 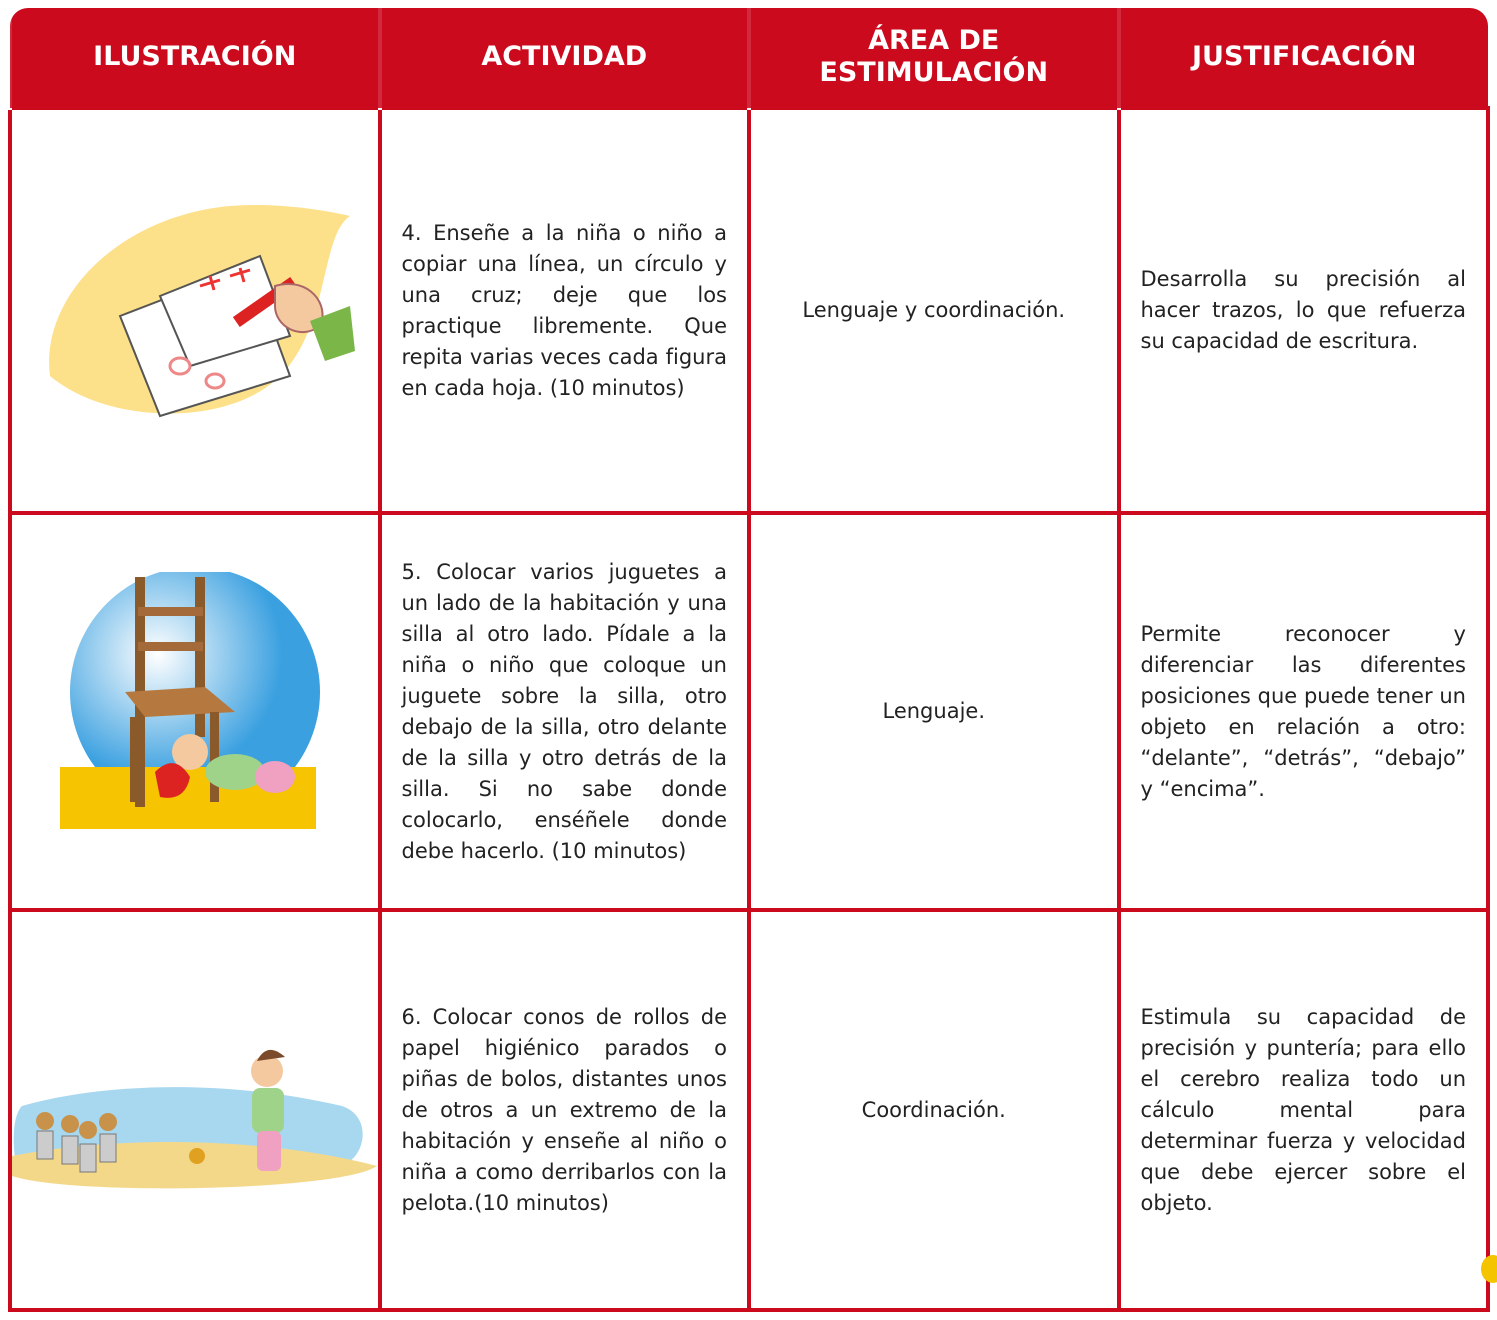 What do you see at coordinates (194, 58) in the screenshot?
I see `header-cell: ILUSTRACIÓN` at bounding box center [194, 58].